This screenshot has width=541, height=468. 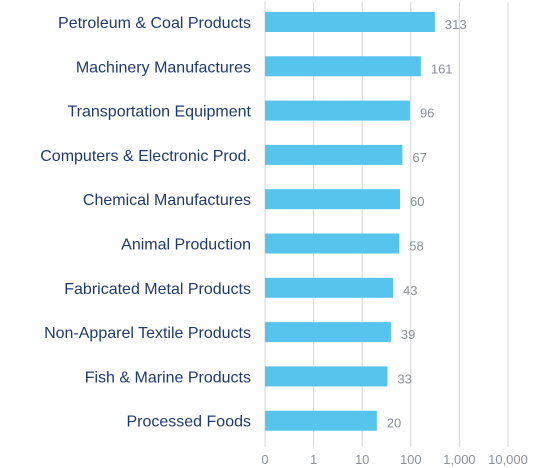 I want to click on category-label: Machinery Manufactures, so click(x=163, y=67).